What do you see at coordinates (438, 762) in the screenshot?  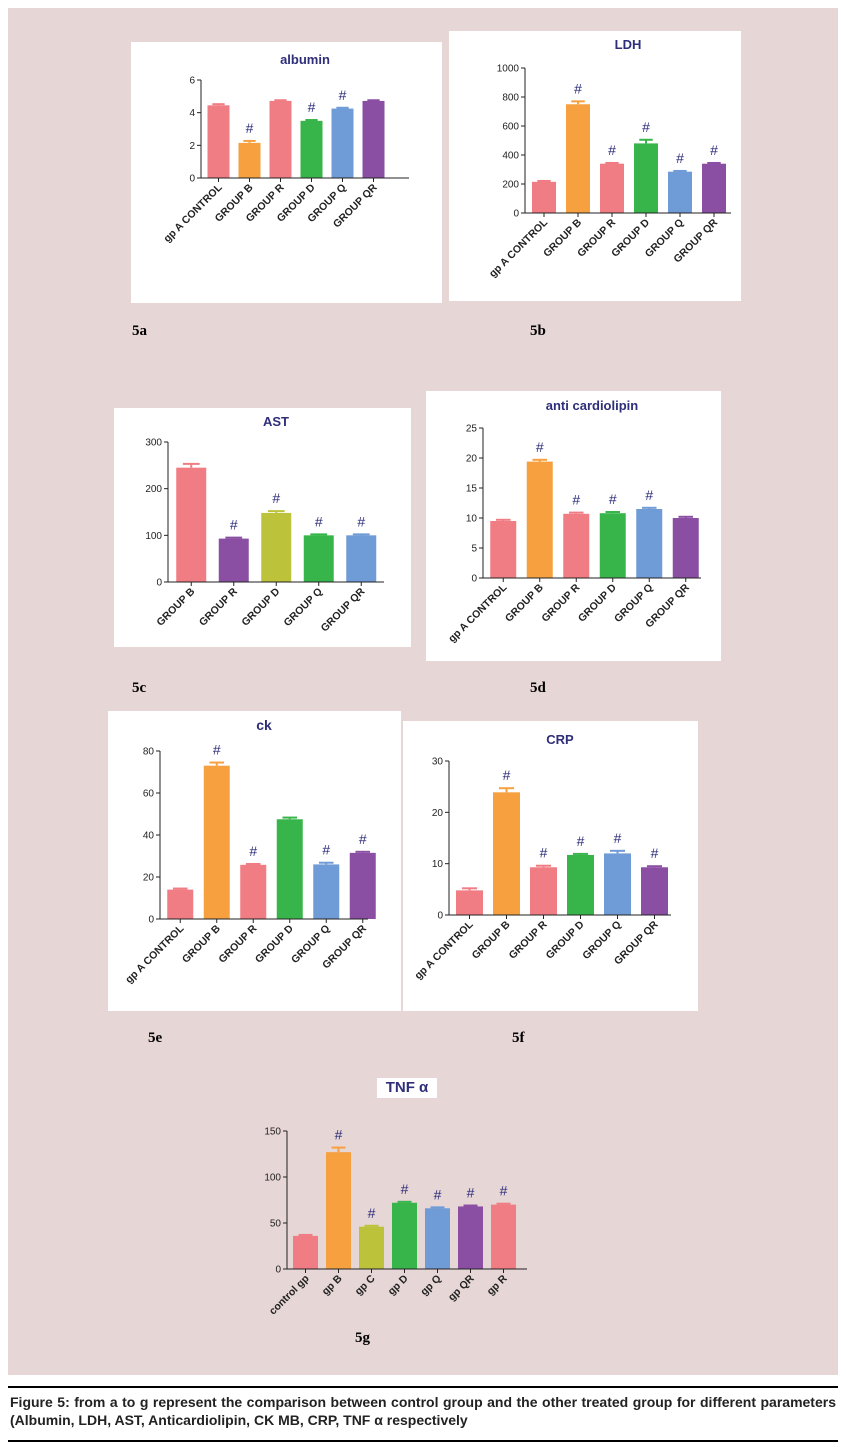 I see `y-tick-label: 30` at bounding box center [438, 762].